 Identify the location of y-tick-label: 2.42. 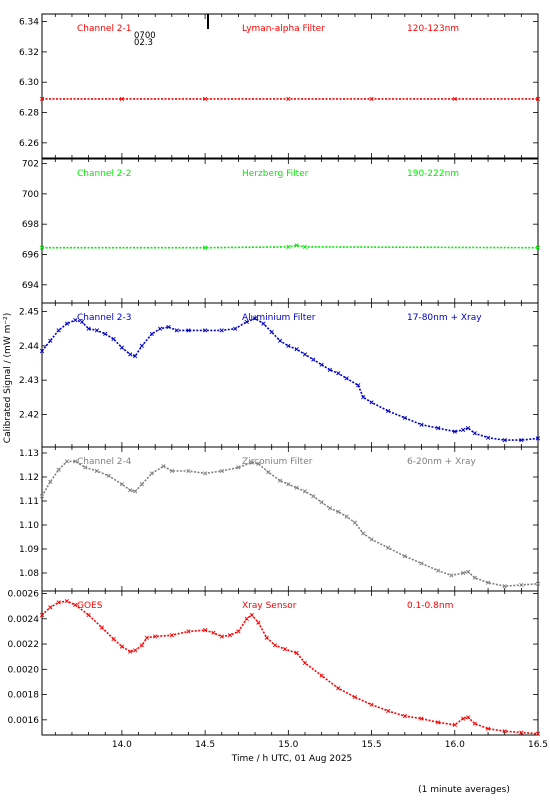
(29, 415).